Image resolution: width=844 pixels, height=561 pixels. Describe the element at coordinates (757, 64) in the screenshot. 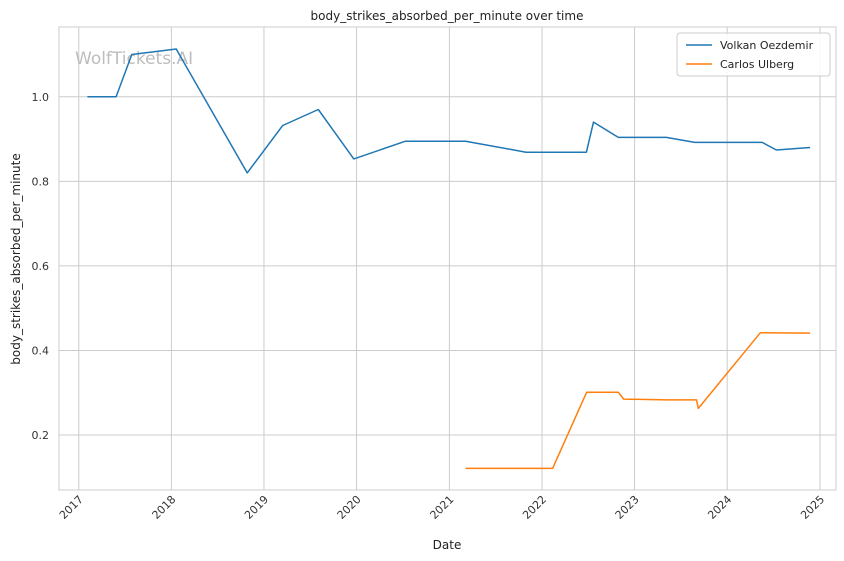

I see `legend-label-carlos-ulberg: Carlos Ulberg` at that location.